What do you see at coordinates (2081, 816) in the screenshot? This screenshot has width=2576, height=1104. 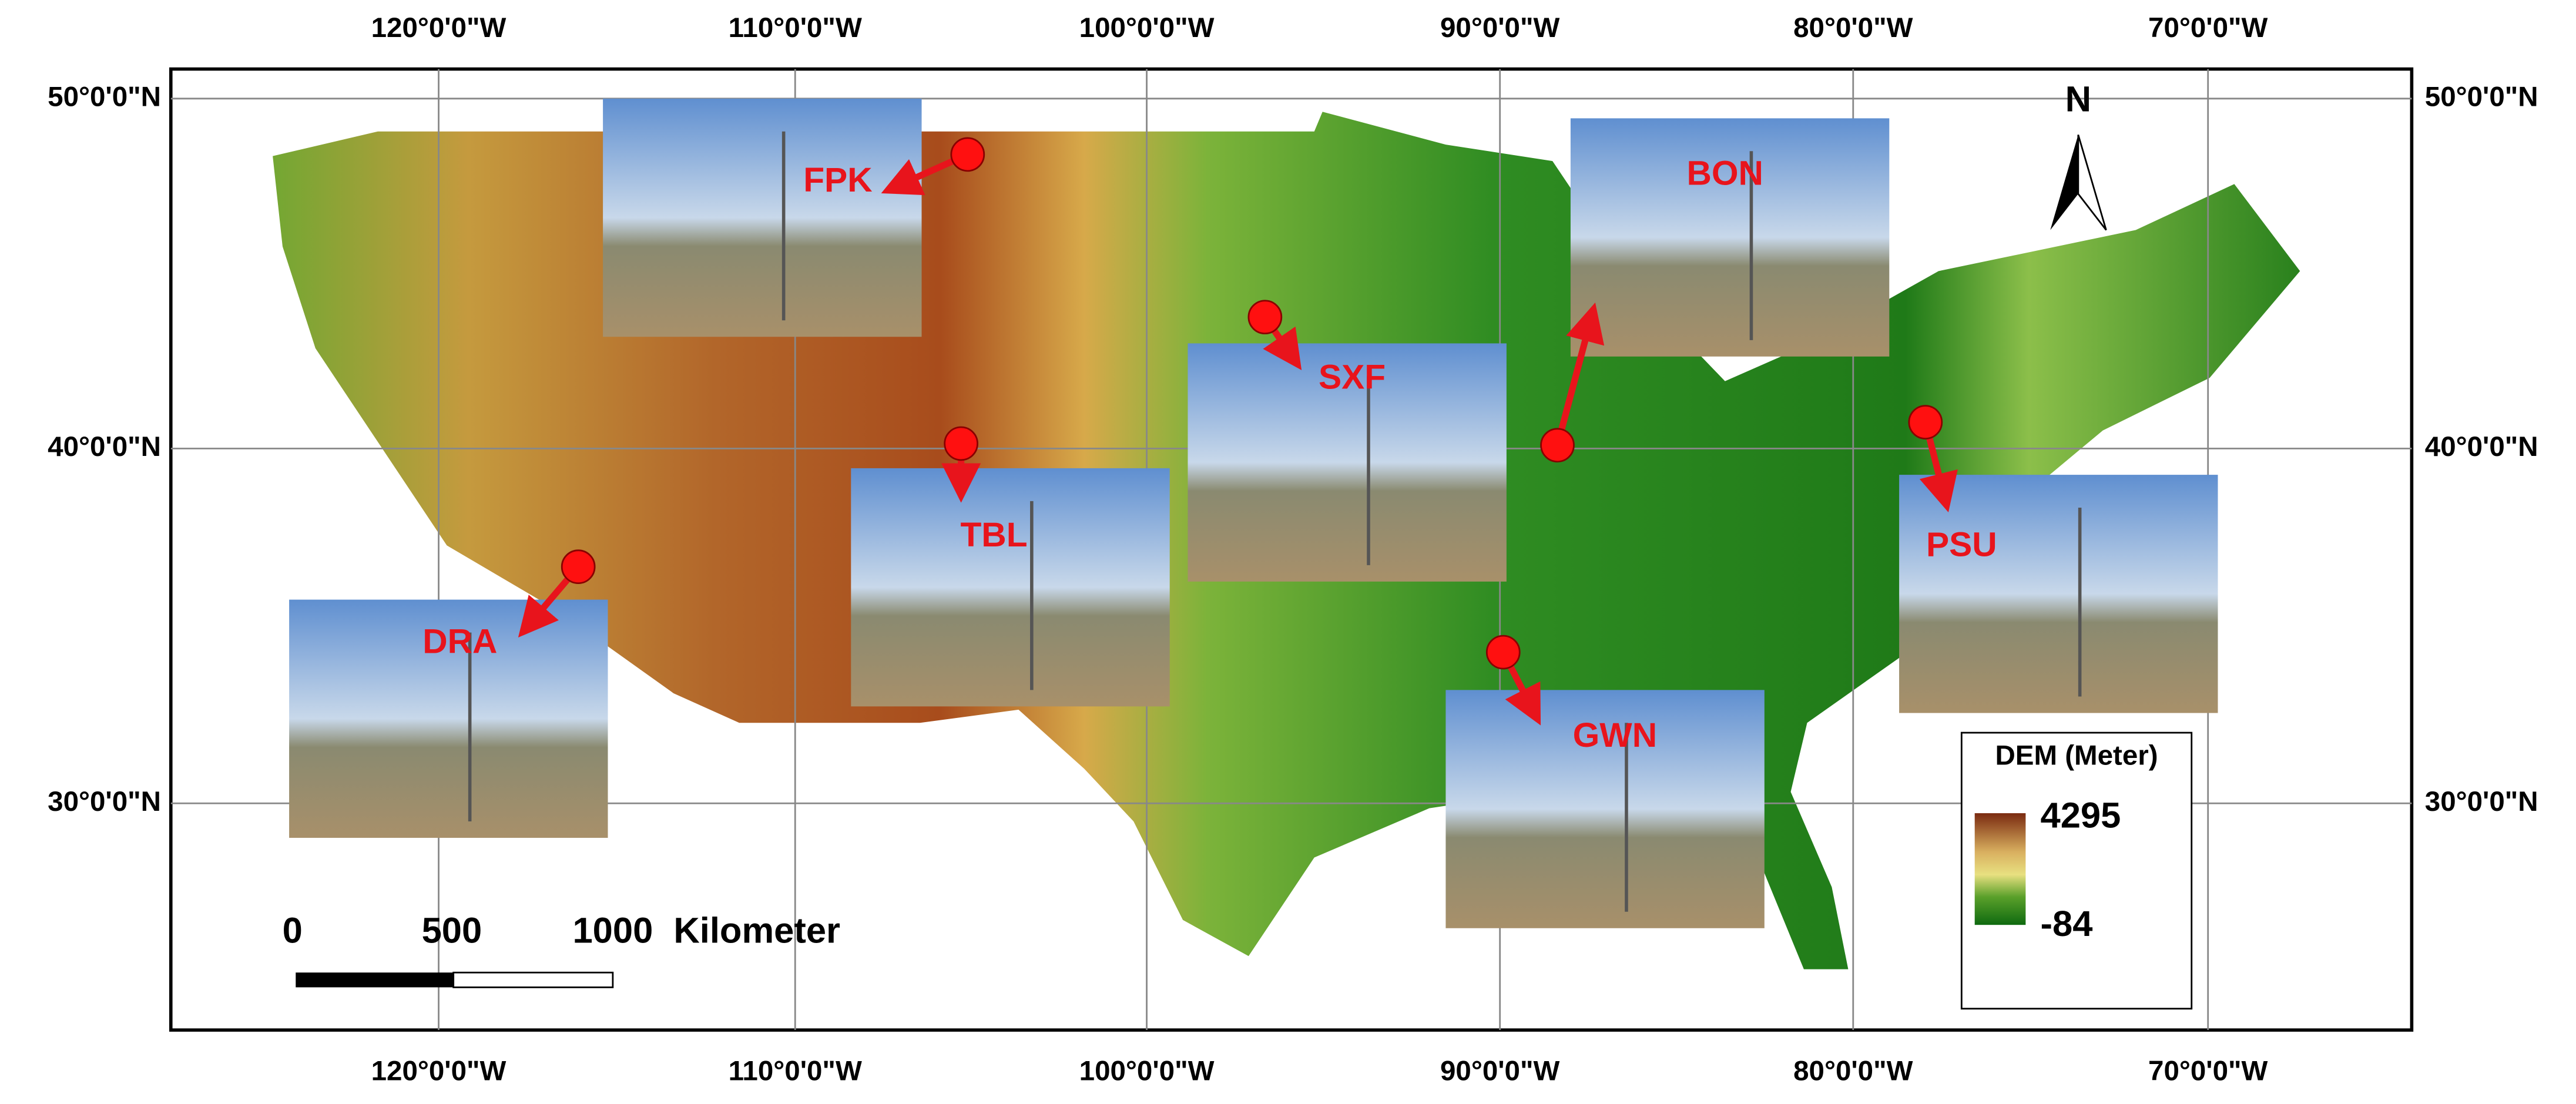 I see `legend-max: 4295` at bounding box center [2081, 816].